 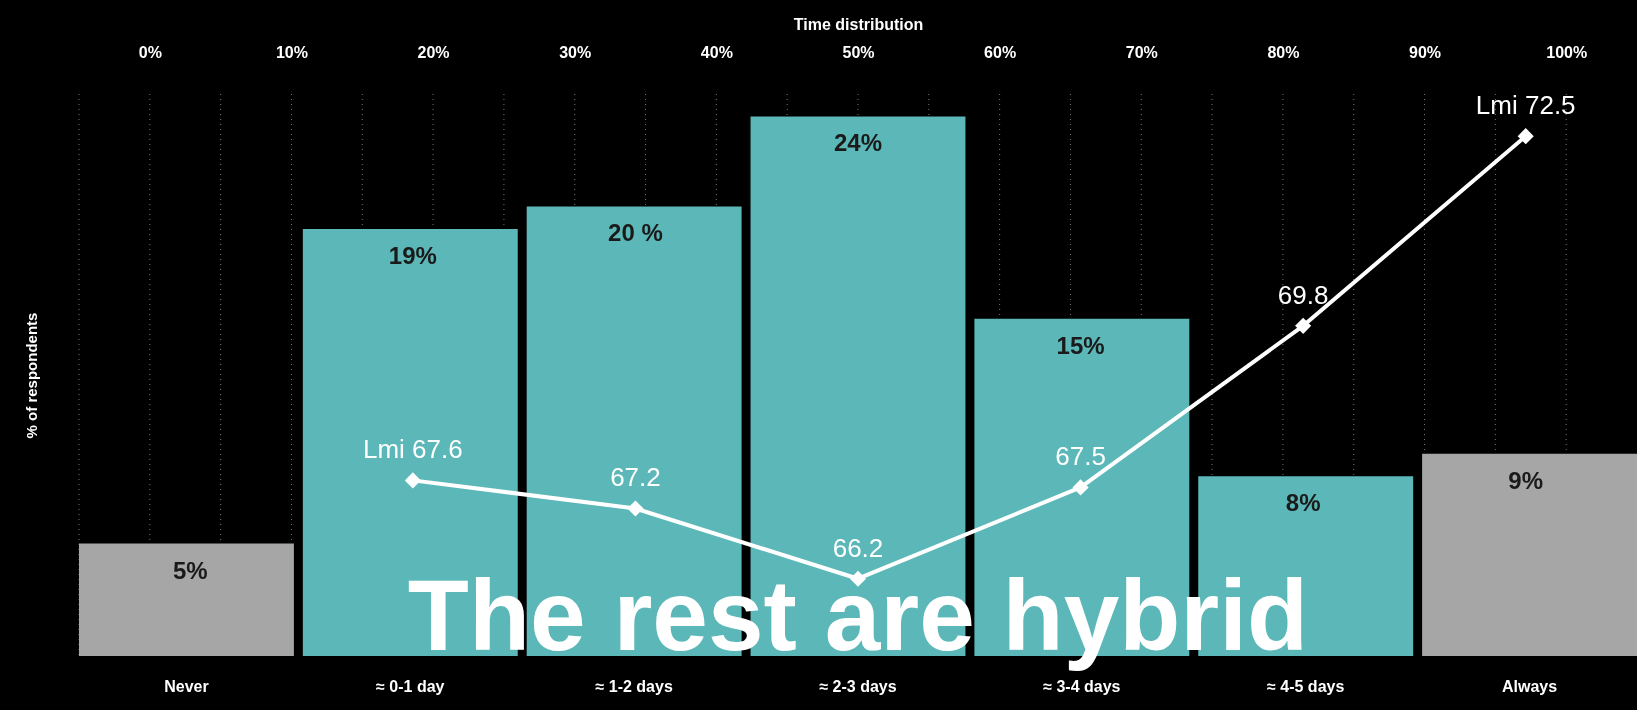 I want to click on data-label: 15%, so click(x=1080, y=345).